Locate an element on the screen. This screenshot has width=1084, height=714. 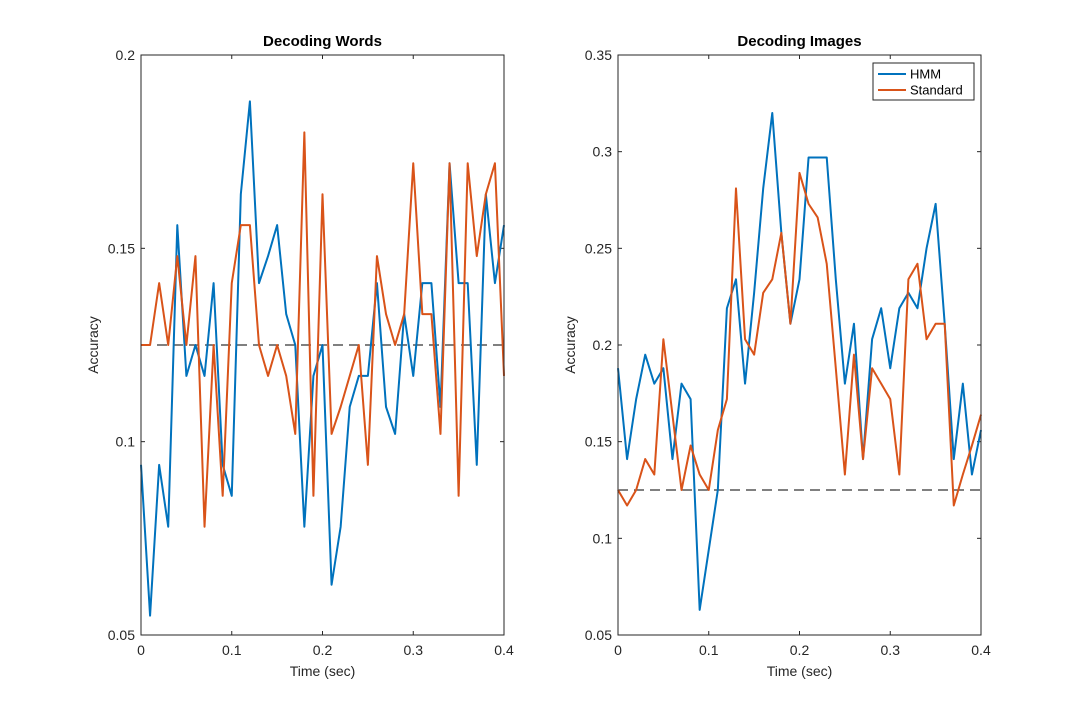
legend-box is located at coordinates (923, 81).